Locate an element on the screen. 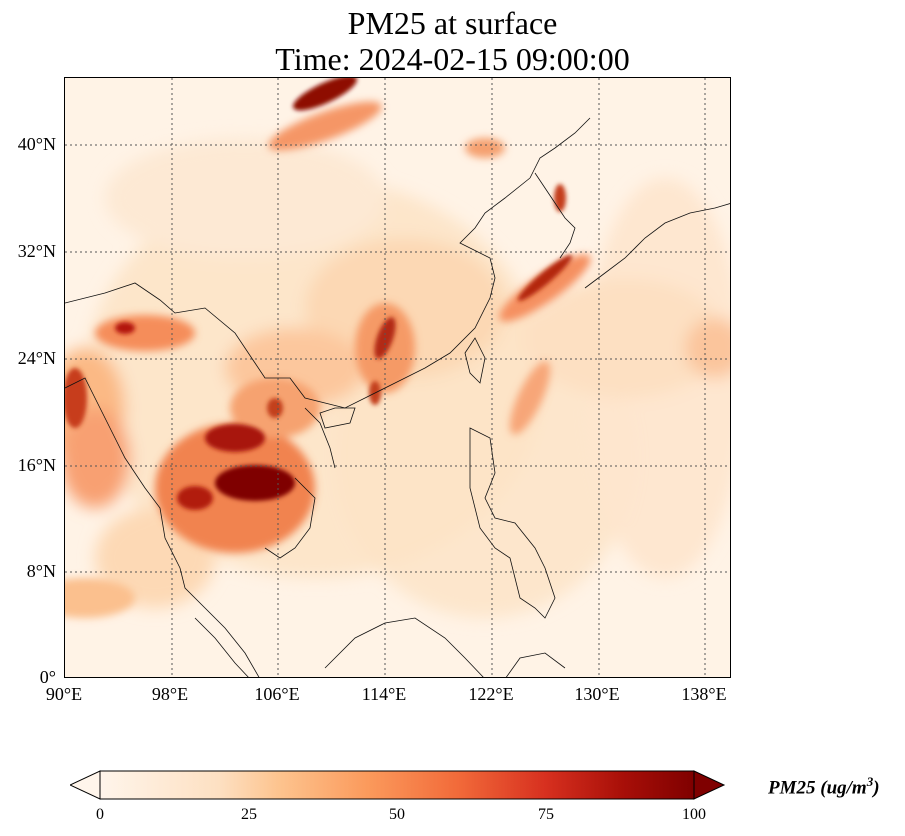 The image size is (905, 836). colorbar-tick-50: 50 is located at coordinates (397, 814).